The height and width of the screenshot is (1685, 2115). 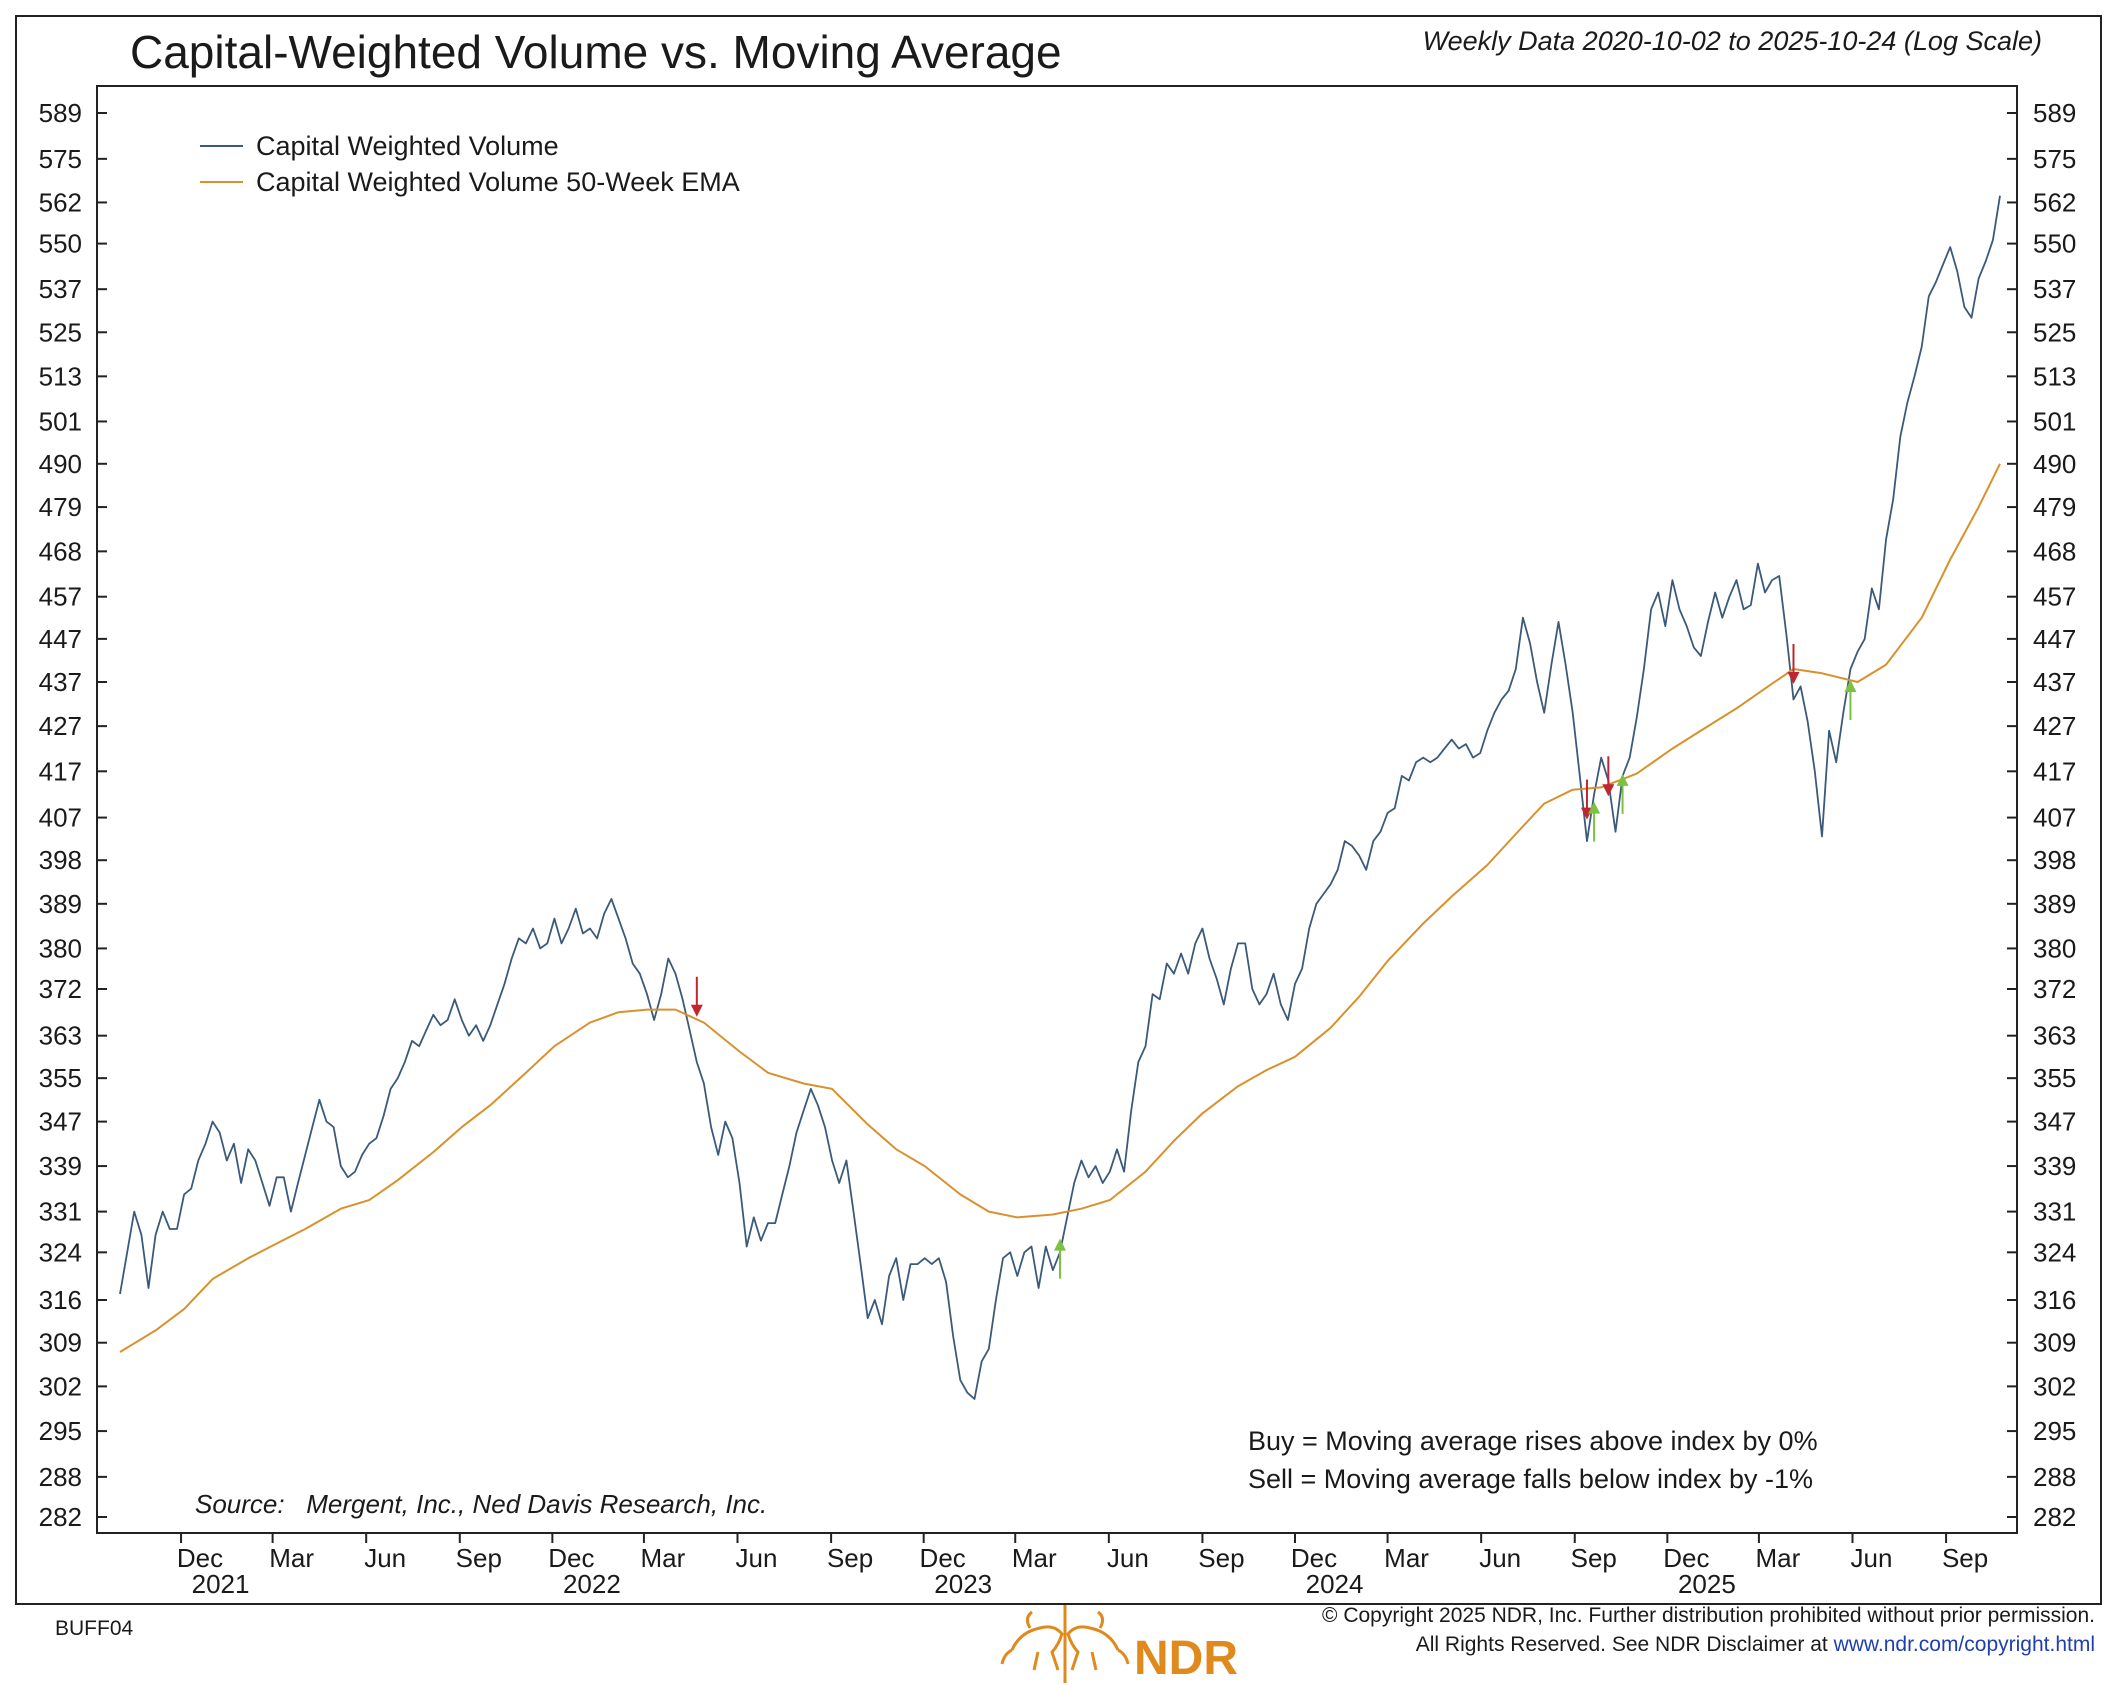 What do you see at coordinates (1335, 1584) in the screenshot?
I see `x-year-label: 2024` at bounding box center [1335, 1584].